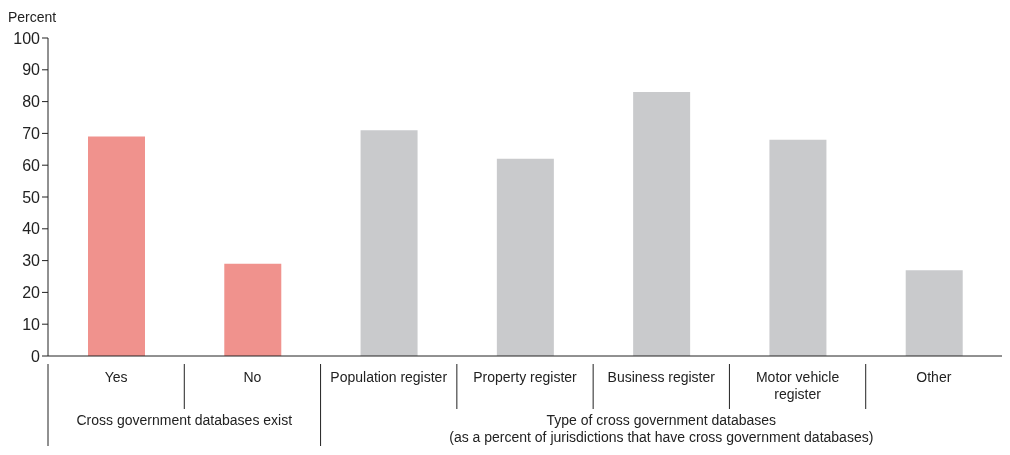 This screenshot has height=455, width=1010. I want to click on y-tick-label: 0, so click(36, 356).